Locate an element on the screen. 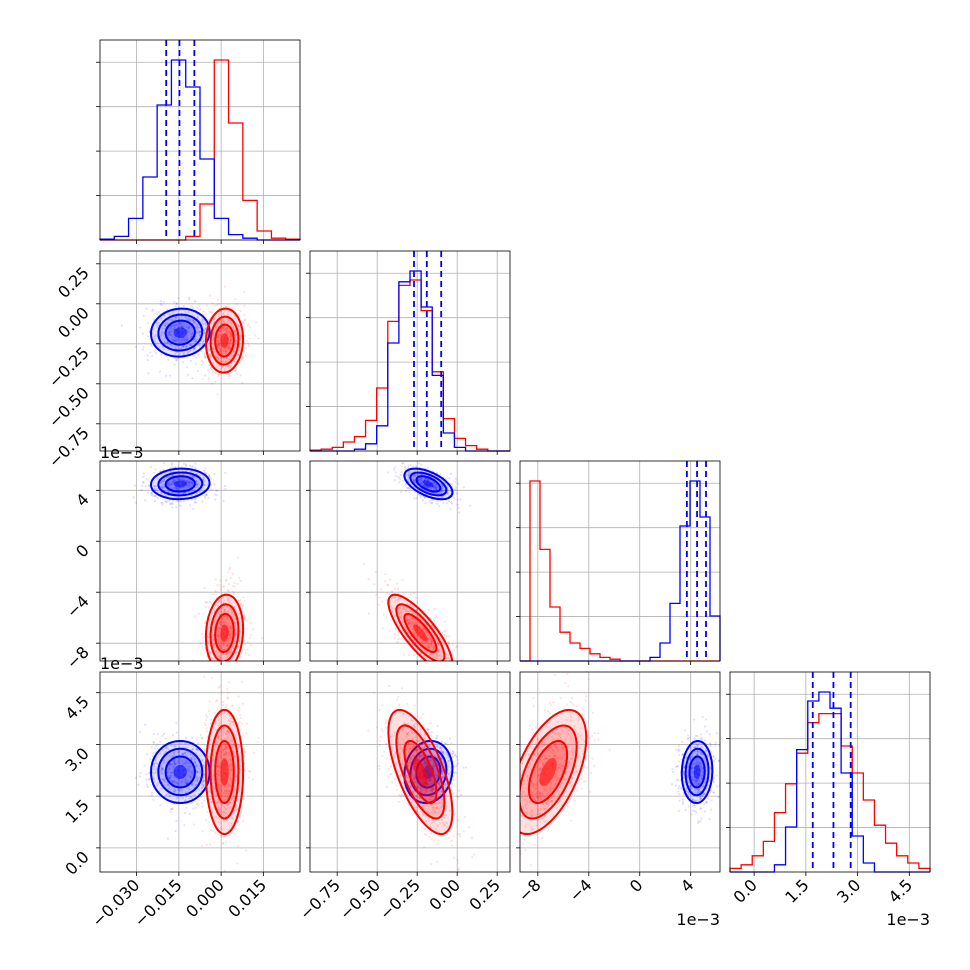  panel-frame is located at coordinates (200, 561).